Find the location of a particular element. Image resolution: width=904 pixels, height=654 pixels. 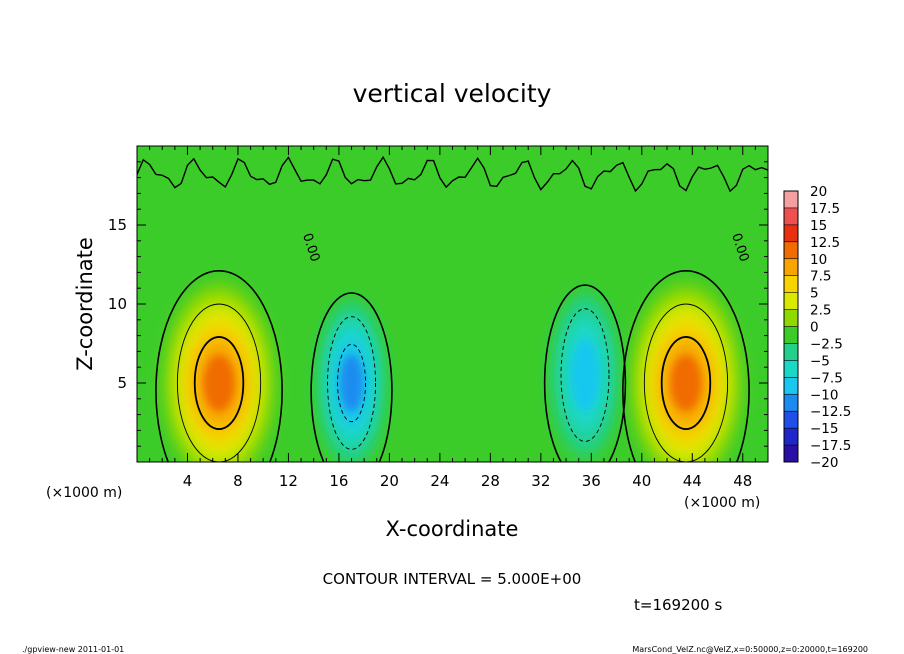

x-tick-label: 16 is located at coordinates (338, 481).